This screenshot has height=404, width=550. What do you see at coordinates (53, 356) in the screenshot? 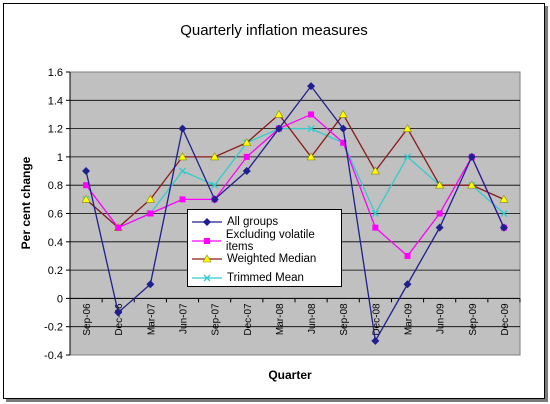
I see `y-tick-label: -0.4` at bounding box center [53, 356].